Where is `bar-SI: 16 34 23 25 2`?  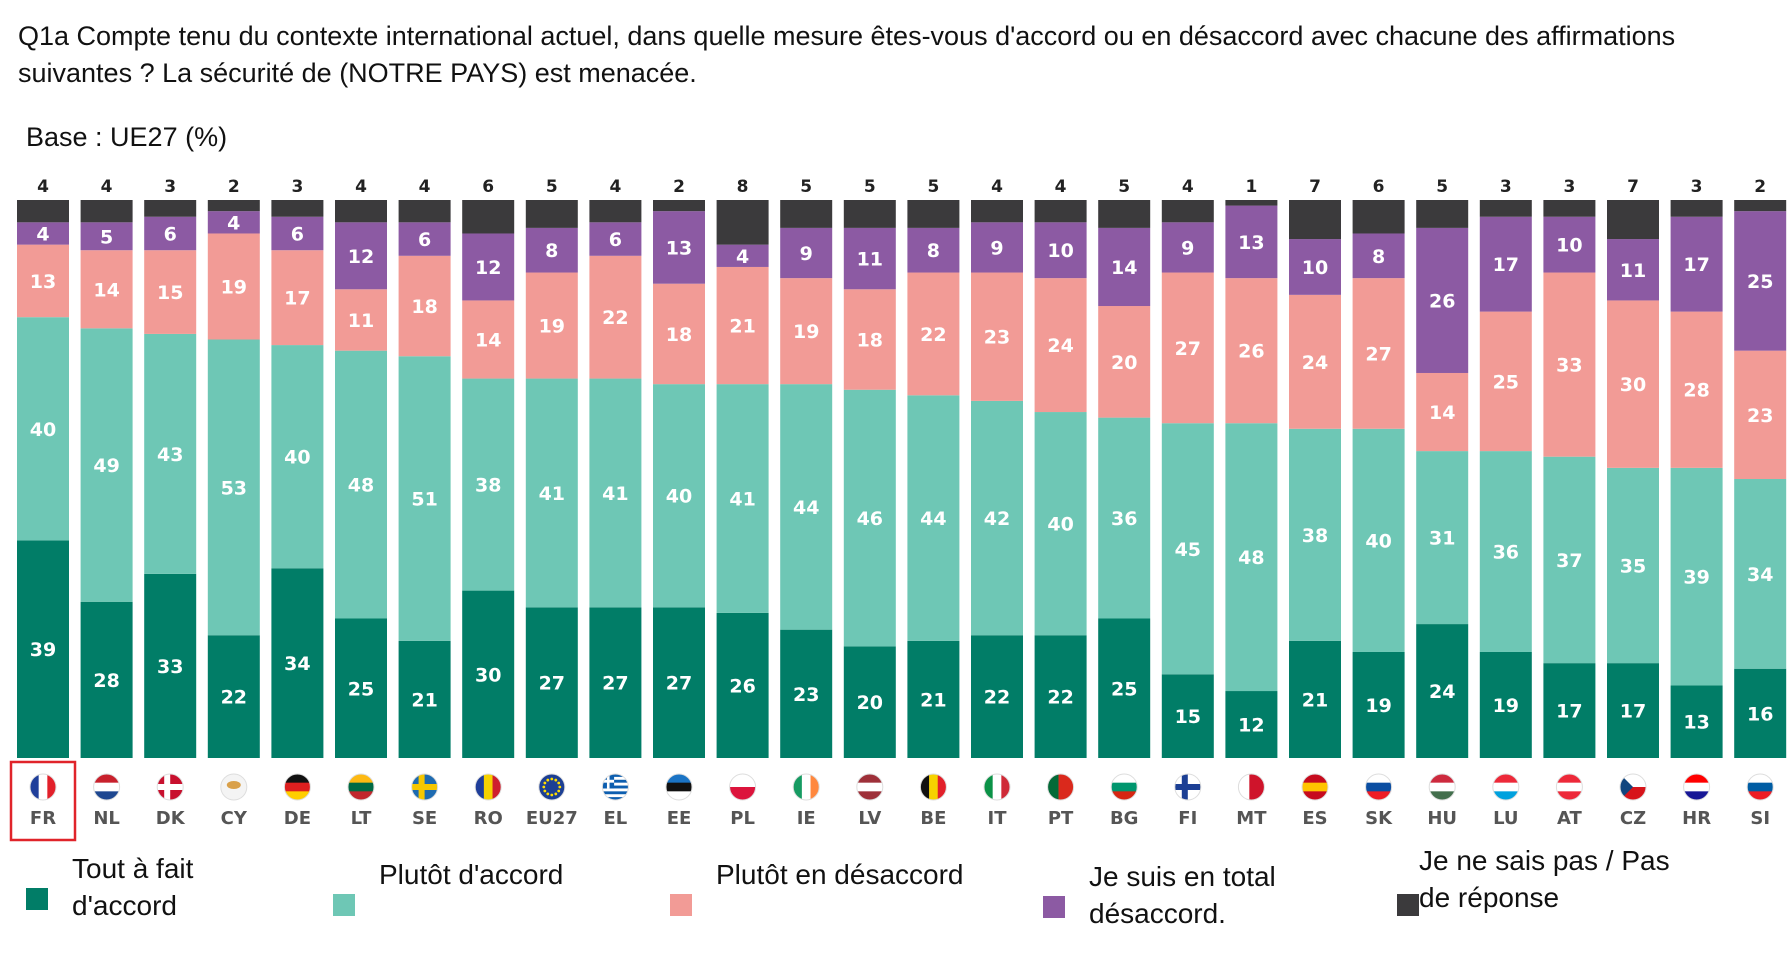
bar-SI: 16 34 23 25 2 is located at coordinates (1760, 467).